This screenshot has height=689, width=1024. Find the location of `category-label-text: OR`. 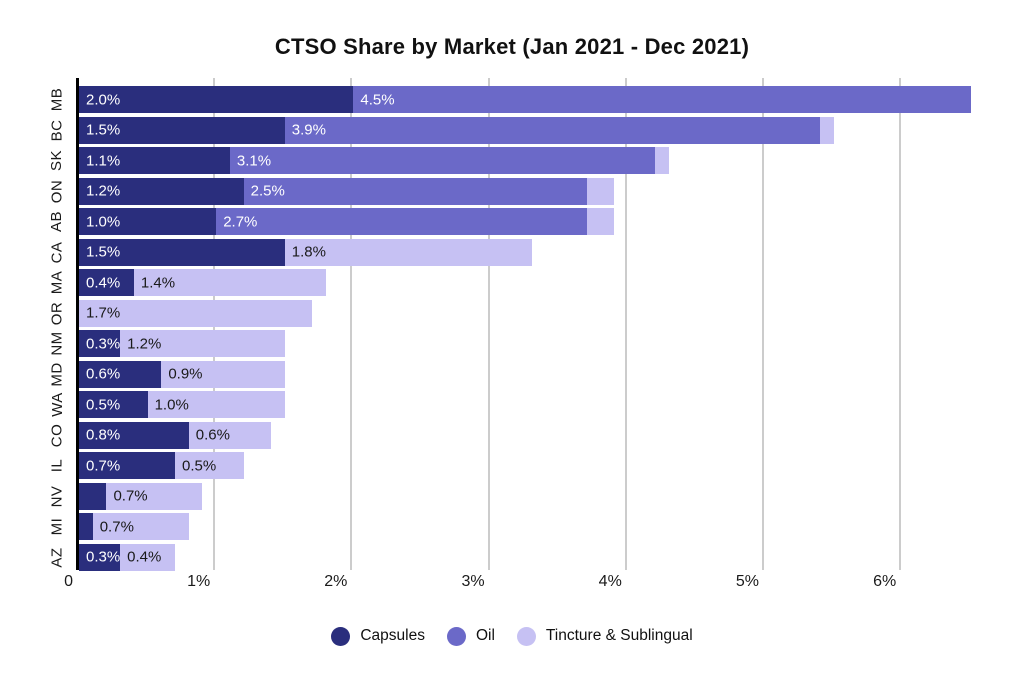

category-label-text: OR is located at coordinates (57, 313).